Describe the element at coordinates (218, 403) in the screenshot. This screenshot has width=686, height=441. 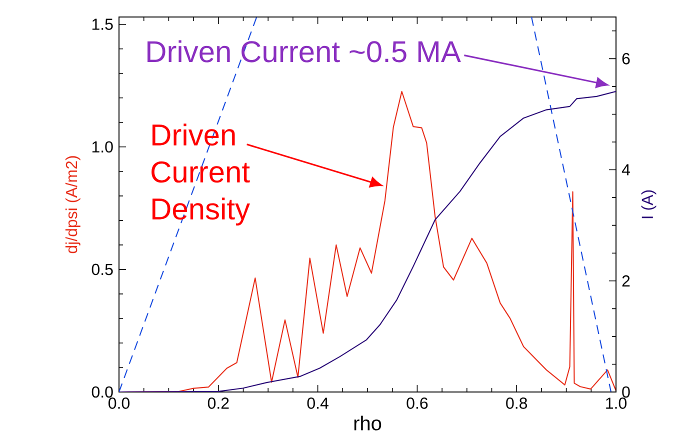
I see `x-tick-label: 0.2` at that location.